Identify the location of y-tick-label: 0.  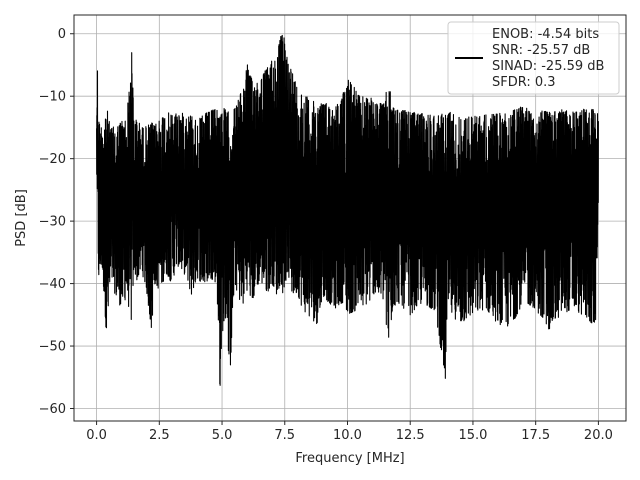
(62, 34).